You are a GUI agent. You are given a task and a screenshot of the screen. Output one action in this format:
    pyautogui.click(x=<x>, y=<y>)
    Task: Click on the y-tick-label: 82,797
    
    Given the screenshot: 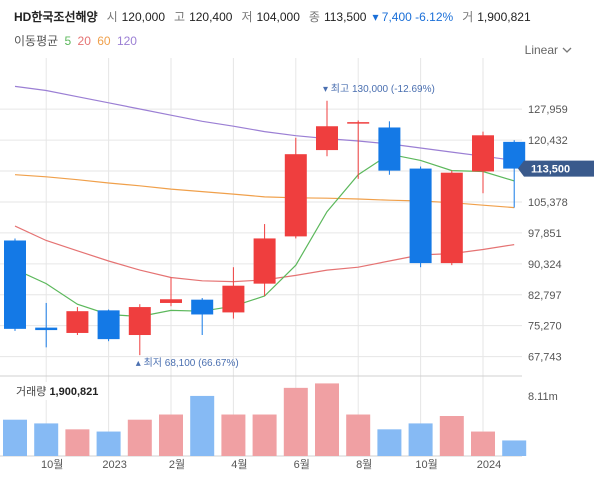 What is the action you would take?
    pyautogui.click(x=545, y=296)
    